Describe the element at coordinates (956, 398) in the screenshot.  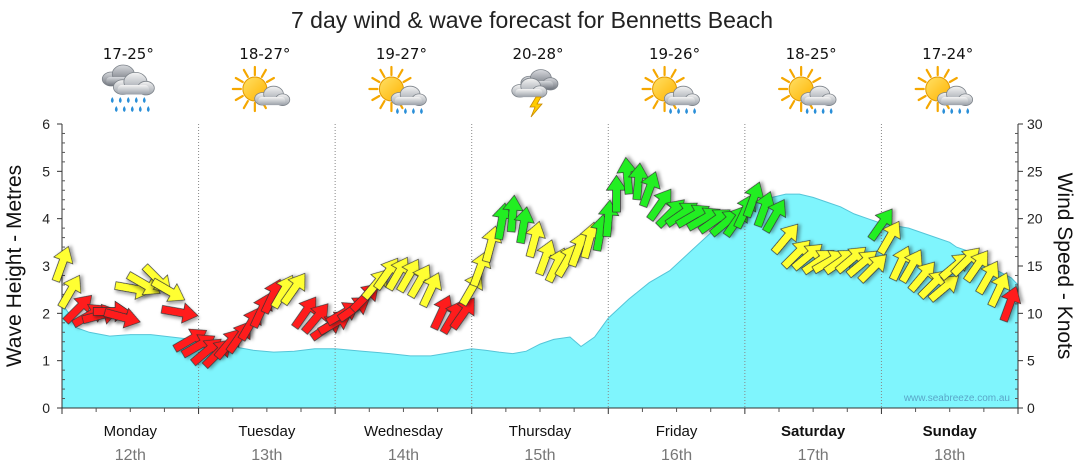
I see `watermark: www.seabreeze.com.au` at that location.